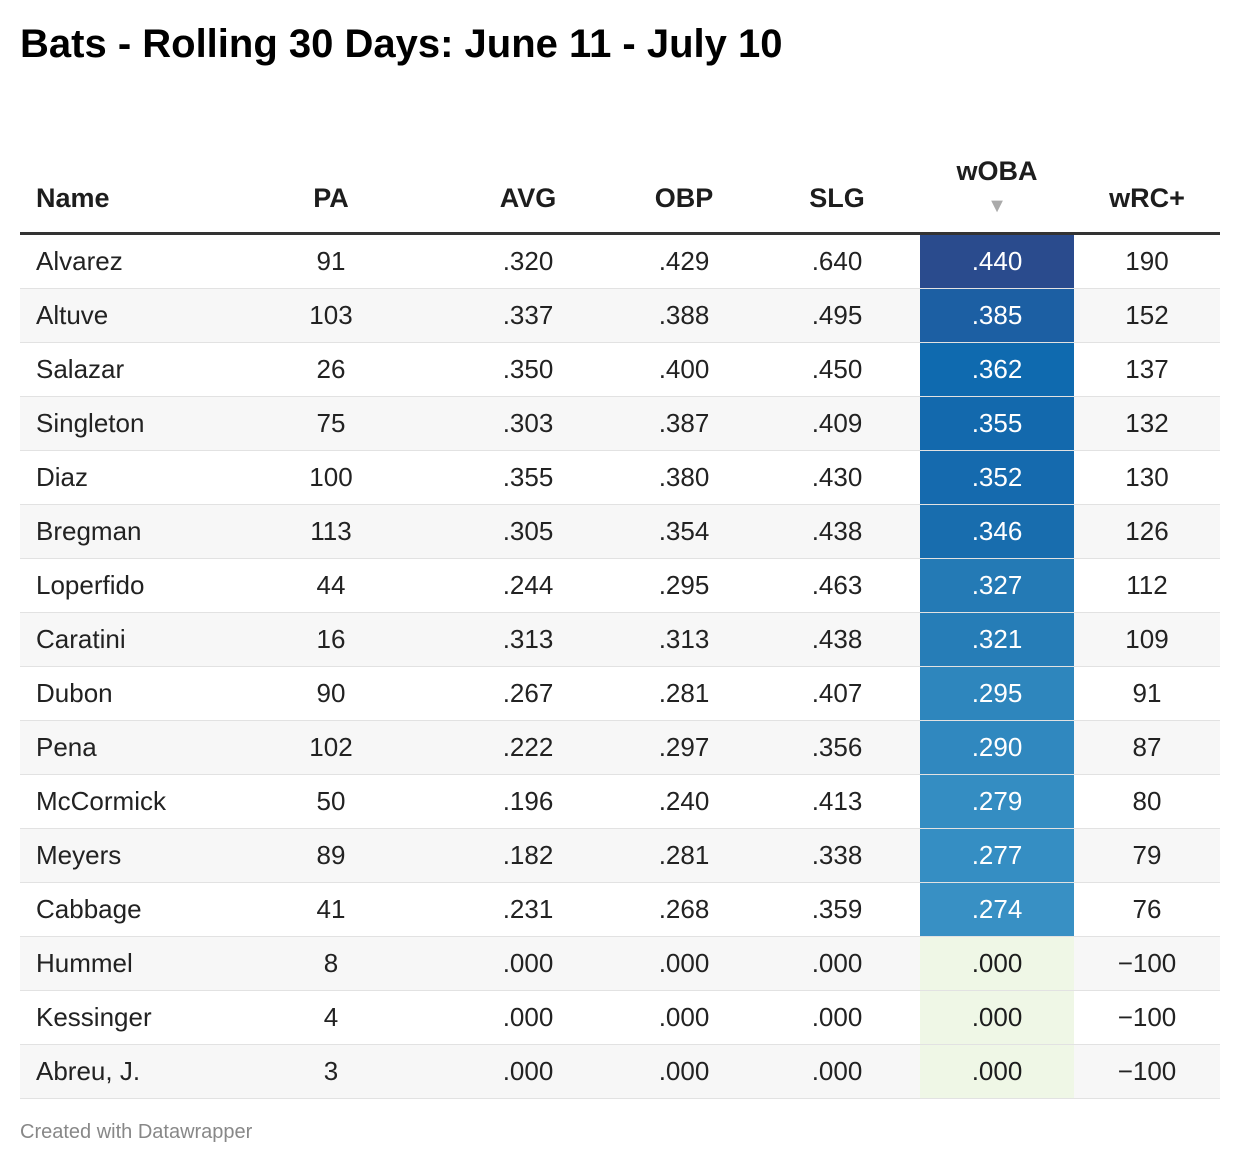  I want to click on cell-woba: .277, so click(997, 855).